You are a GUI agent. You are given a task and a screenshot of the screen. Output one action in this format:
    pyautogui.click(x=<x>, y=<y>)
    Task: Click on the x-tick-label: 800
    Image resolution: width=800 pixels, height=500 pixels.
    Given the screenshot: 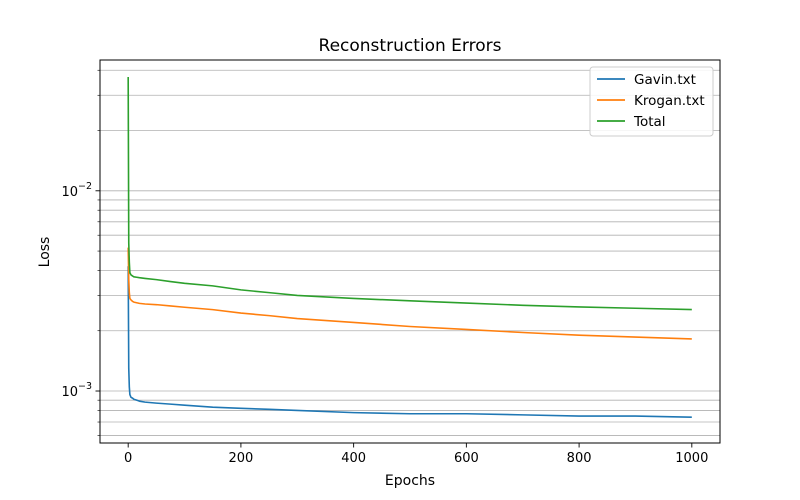 What is the action you would take?
    pyautogui.click(x=579, y=458)
    